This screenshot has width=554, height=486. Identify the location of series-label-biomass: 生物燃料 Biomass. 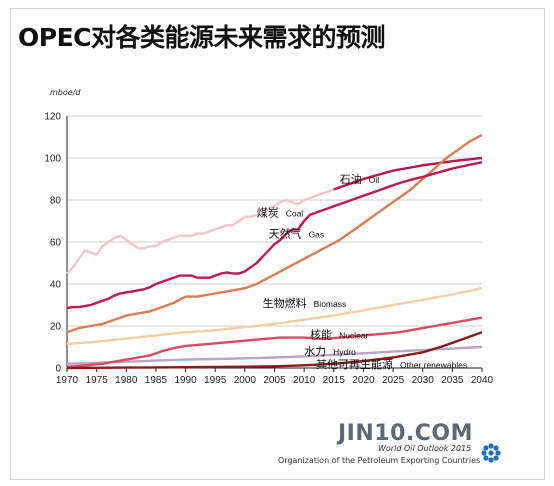
(305, 303).